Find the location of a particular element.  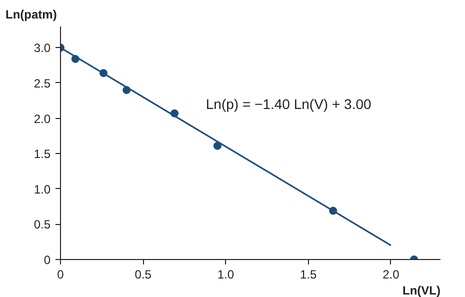

annotation: Ln(p) = −1.40 Ln(V) + 3.00 is located at coordinates (289, 104).